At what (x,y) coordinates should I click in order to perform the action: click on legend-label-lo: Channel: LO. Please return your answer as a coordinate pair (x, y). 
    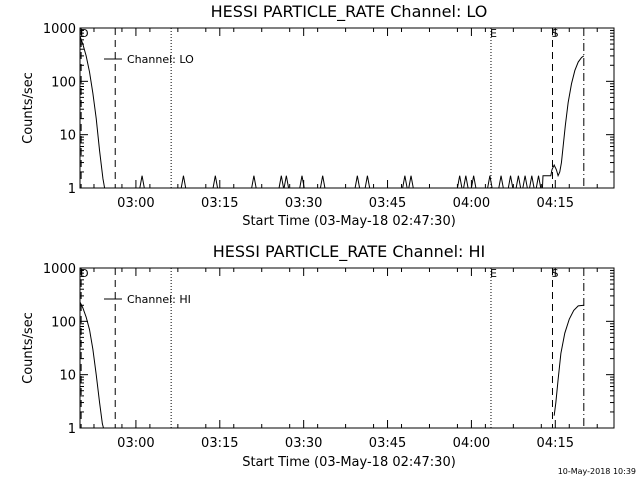
    Looking at the image, I should click on (160, 59).